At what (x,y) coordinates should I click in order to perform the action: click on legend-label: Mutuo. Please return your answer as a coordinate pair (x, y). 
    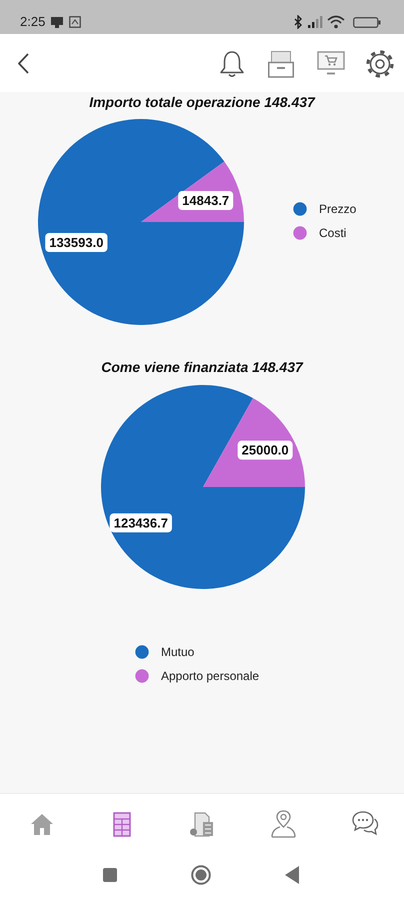
    Looking at the image, I should click on (178, 652).